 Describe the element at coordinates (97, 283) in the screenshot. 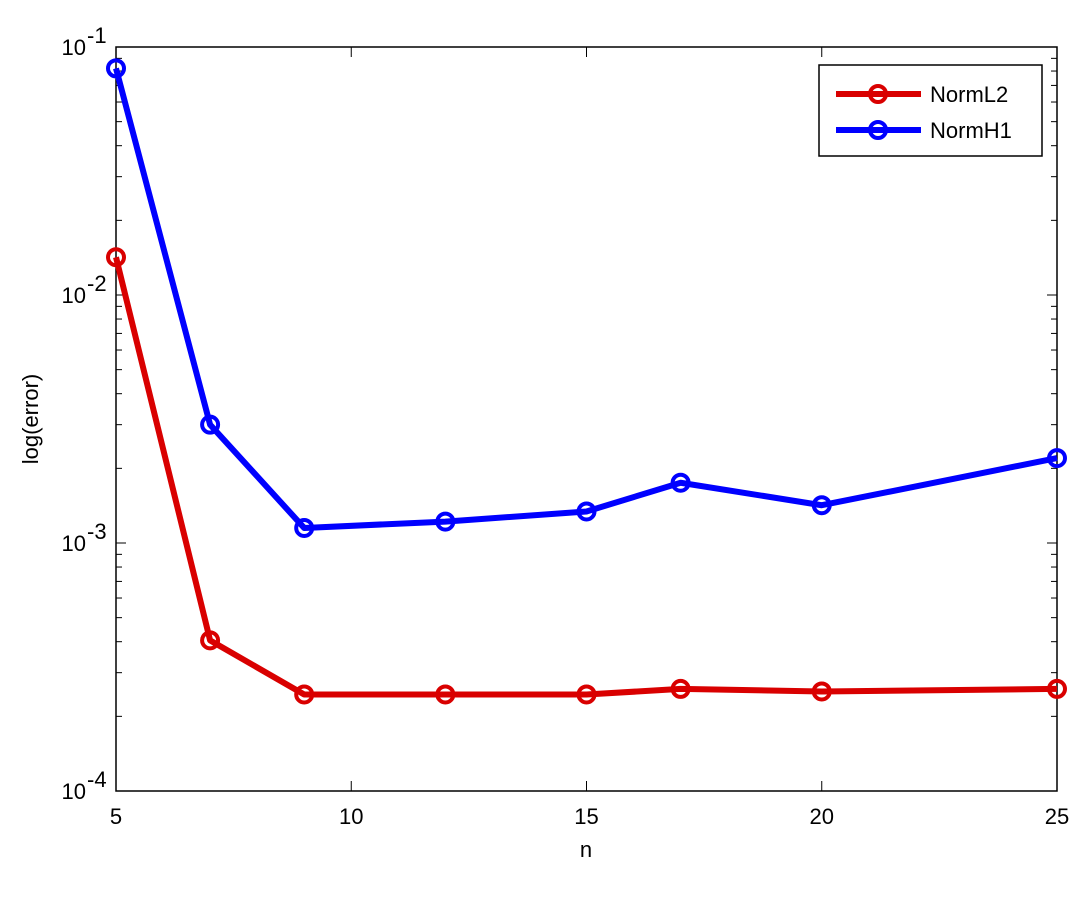

I see `y-tick-exponent: -2` at that location.